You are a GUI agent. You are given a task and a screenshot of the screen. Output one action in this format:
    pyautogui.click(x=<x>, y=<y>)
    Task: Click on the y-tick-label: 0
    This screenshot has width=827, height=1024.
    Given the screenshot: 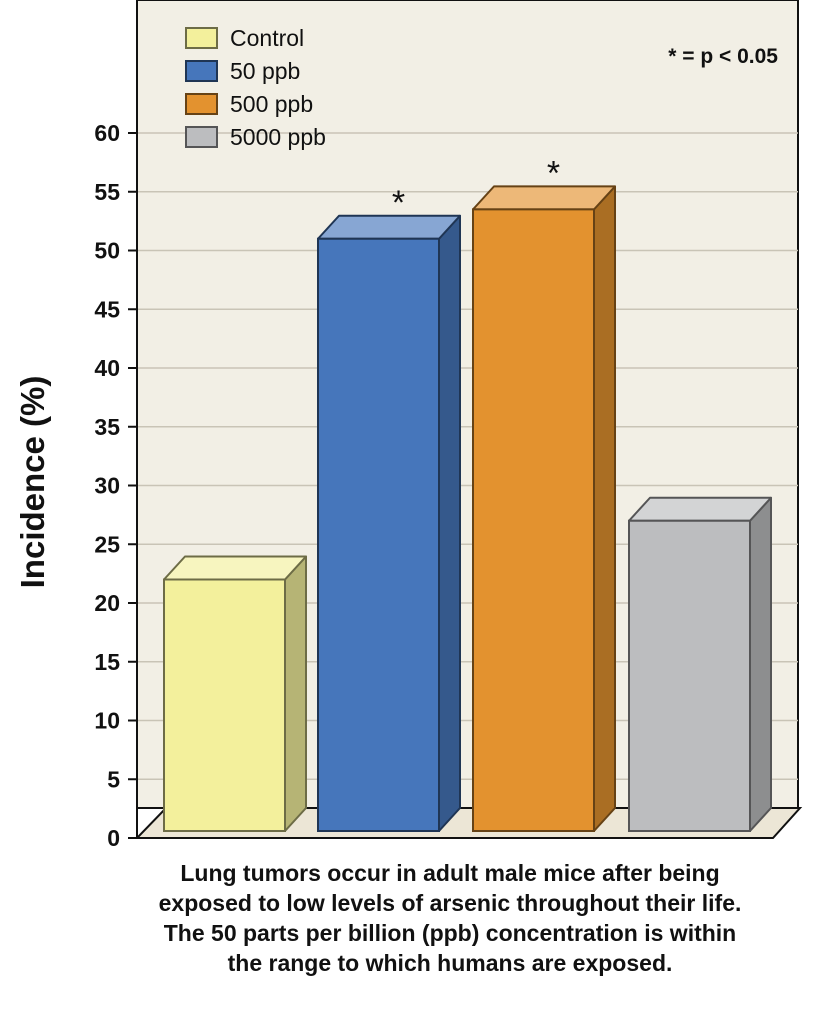 What is the action you would take?
    pyautogui.click(x=113, y=838)
    